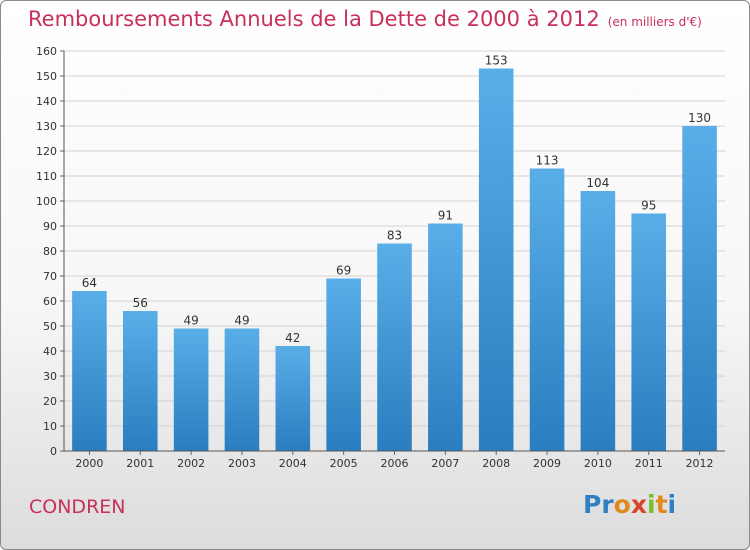 This screenshot has width=750, height=550. Describe the element at coordinates (394, 236) in the screenshot. I see `data-label: 83` at that location.